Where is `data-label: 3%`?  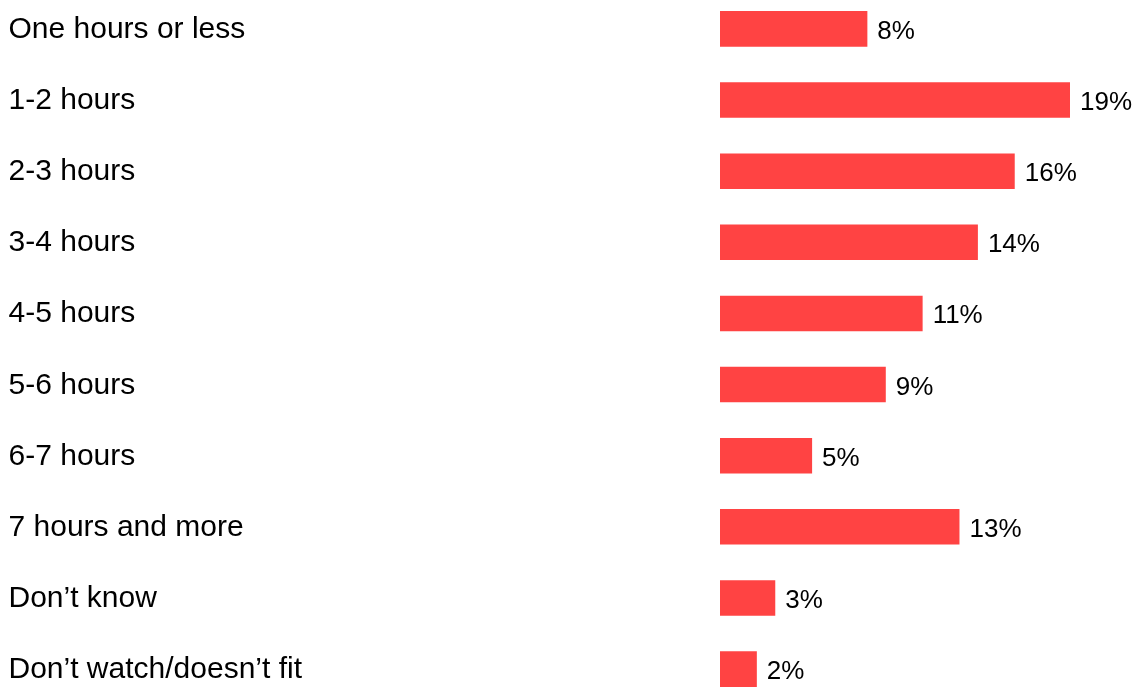 data-label: 3% is located at coordinates (804, 598).